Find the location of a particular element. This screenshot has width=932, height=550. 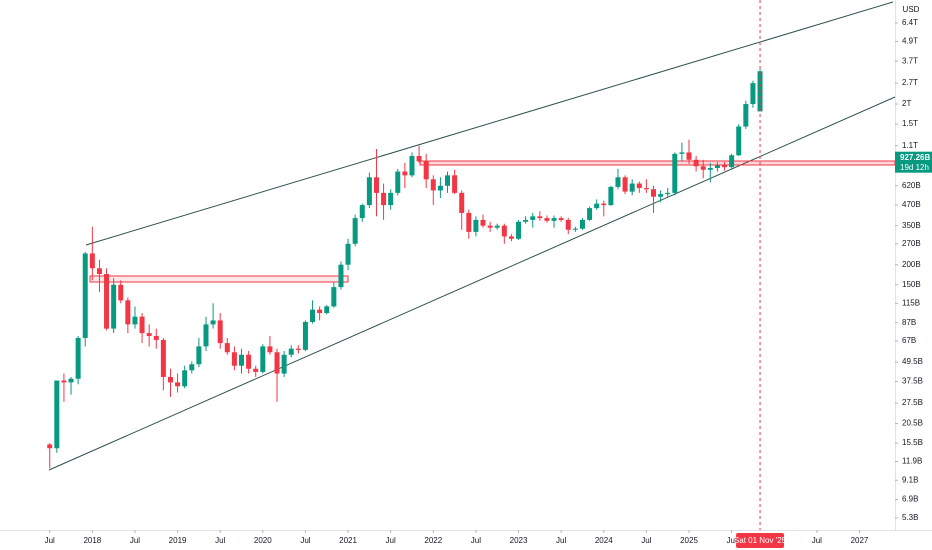

y-tick-label: 37.5B is located at coordinates (912, 381).